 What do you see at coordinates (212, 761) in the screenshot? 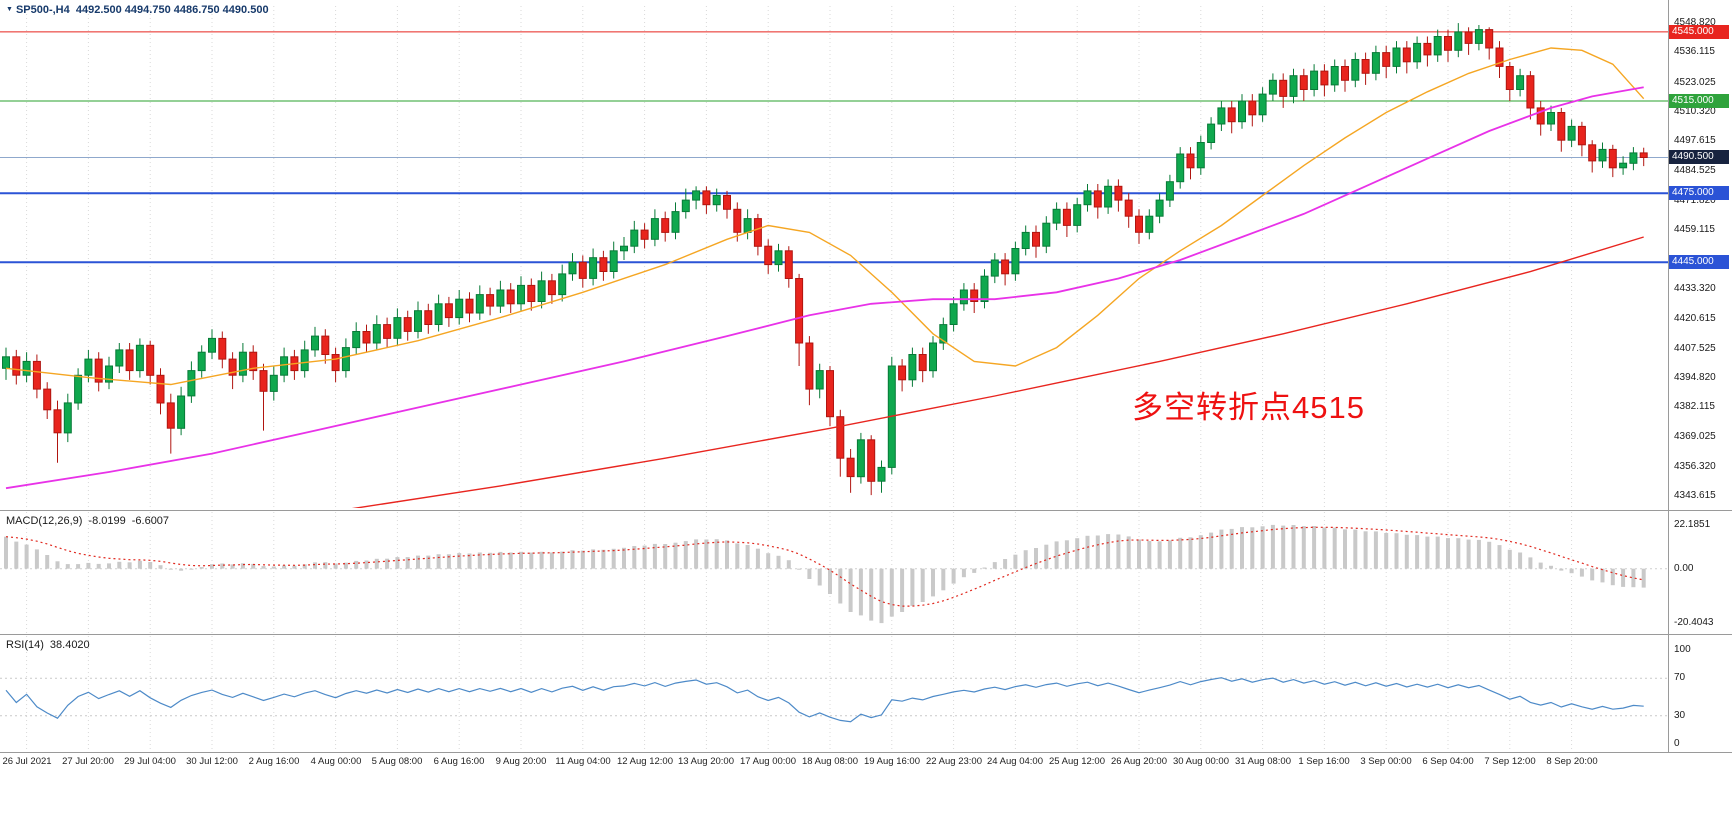
I see `time-axis-label: 30 Jul 12:00` at bounding box center [212, 761].